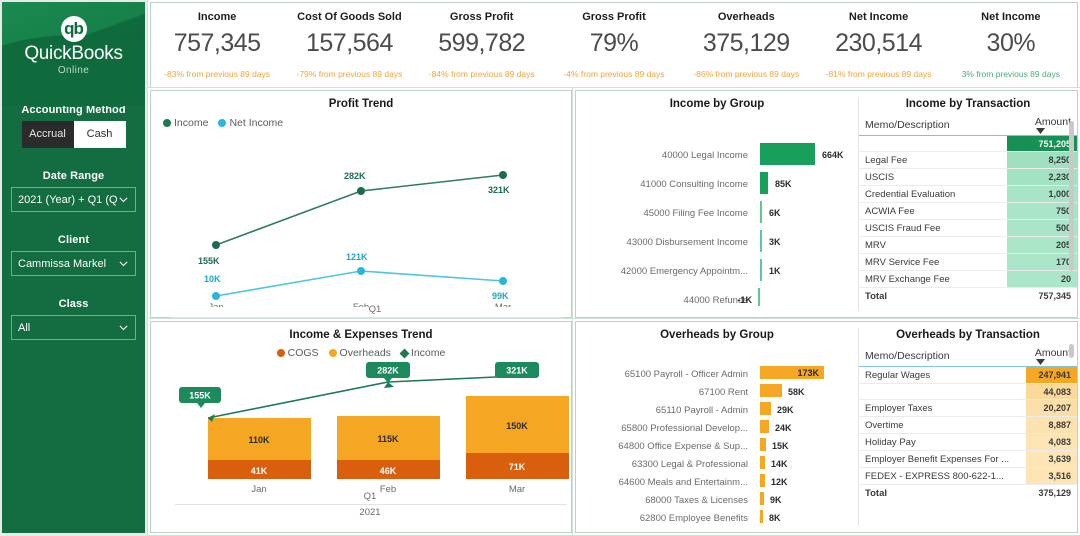 Image resolution: width=1080 pixels, height=536 pixels. Describe the element at coordinates (73, 304) in the screenshot. I see `class-label: Class` at that location.